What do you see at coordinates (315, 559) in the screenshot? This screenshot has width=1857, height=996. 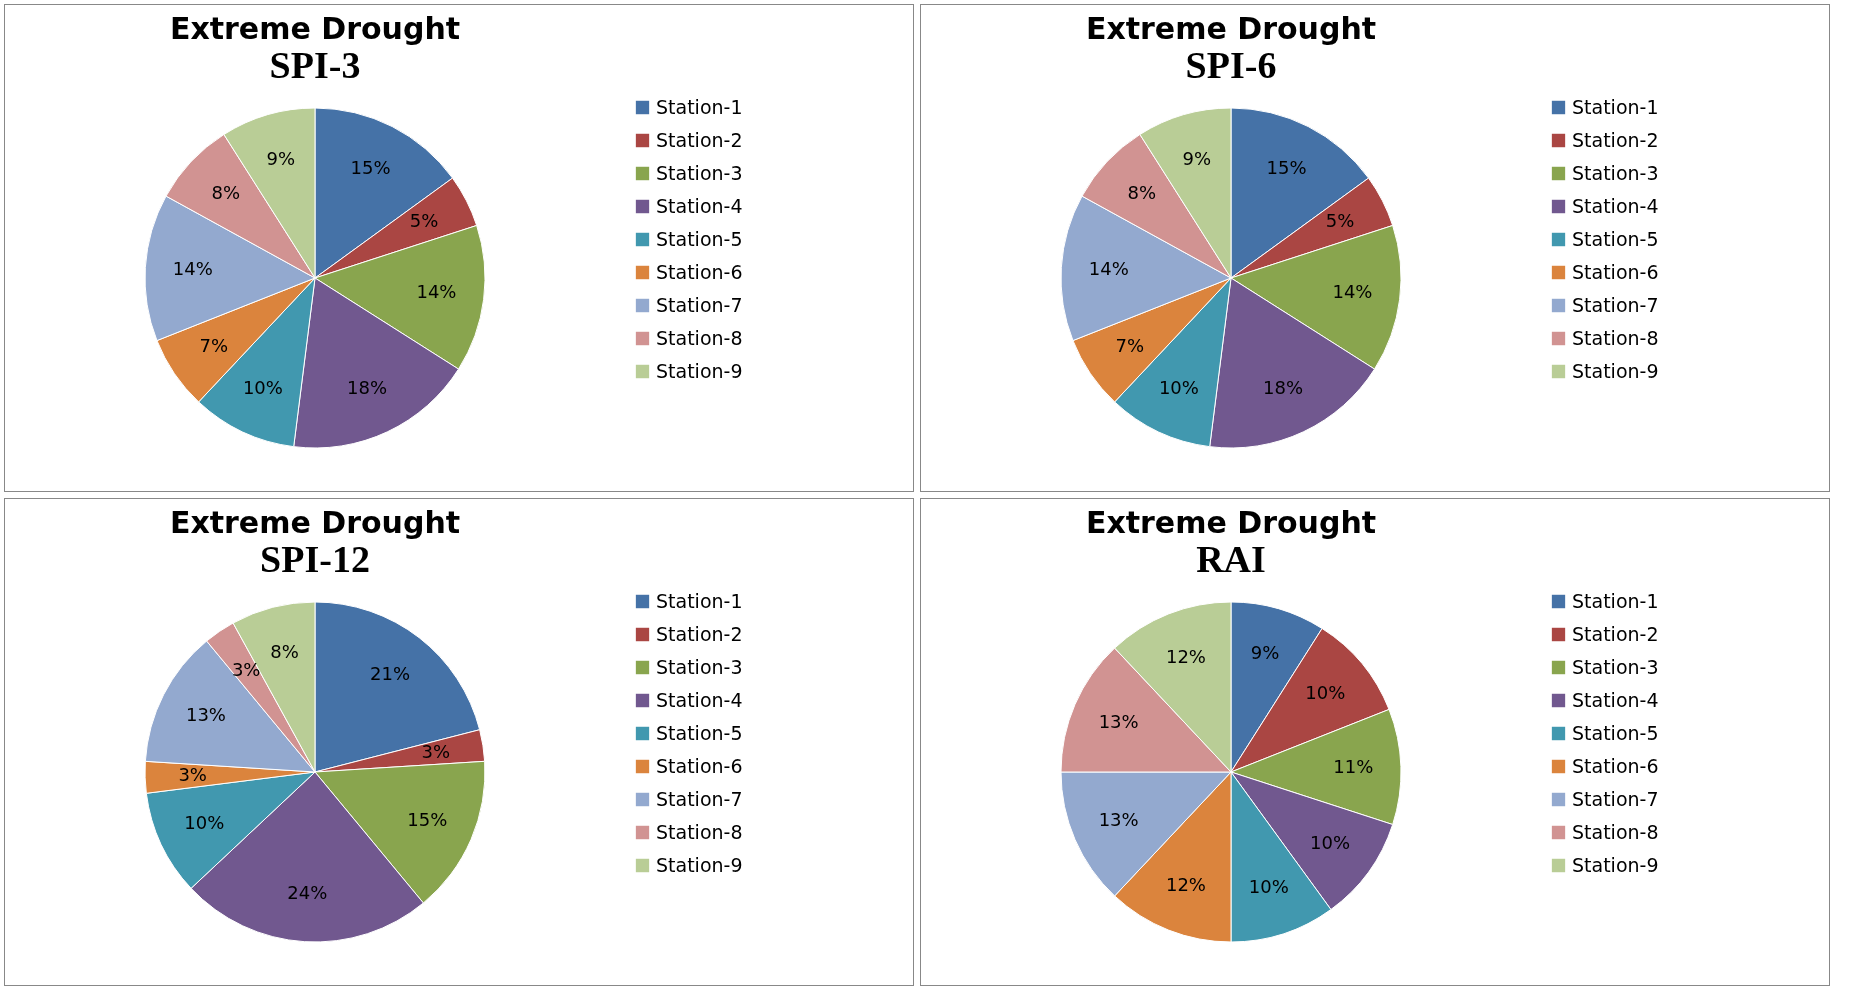 I see `chart-subtitle: SPI-12` at bounding box center [315, 559].